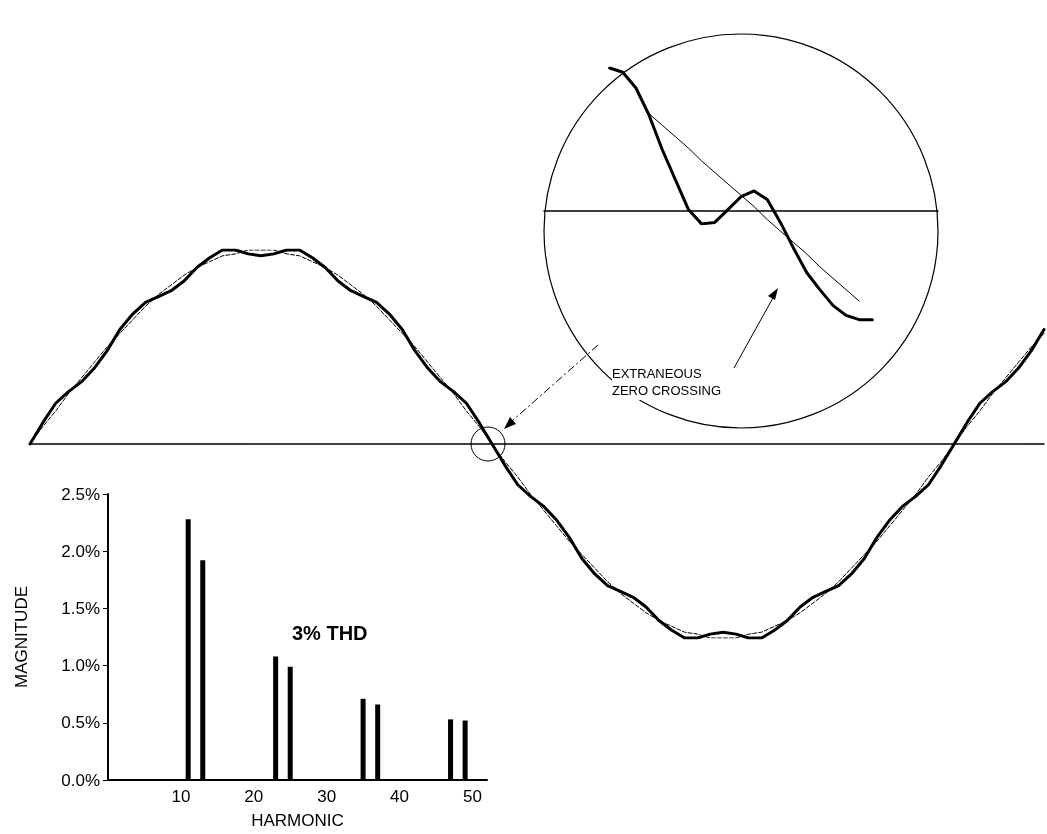  What do you see at coordinates (254, 796) in the screenshot?
I see `x-tick-label: 20` at bounding box center [254, 796].